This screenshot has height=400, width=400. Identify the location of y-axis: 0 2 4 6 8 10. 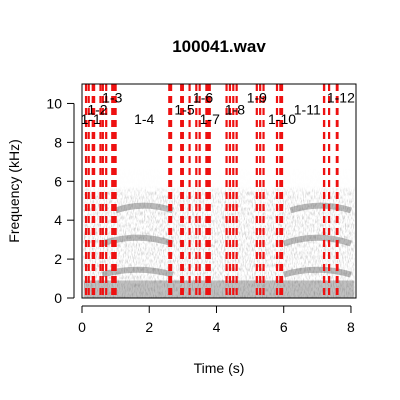
(60, 200).